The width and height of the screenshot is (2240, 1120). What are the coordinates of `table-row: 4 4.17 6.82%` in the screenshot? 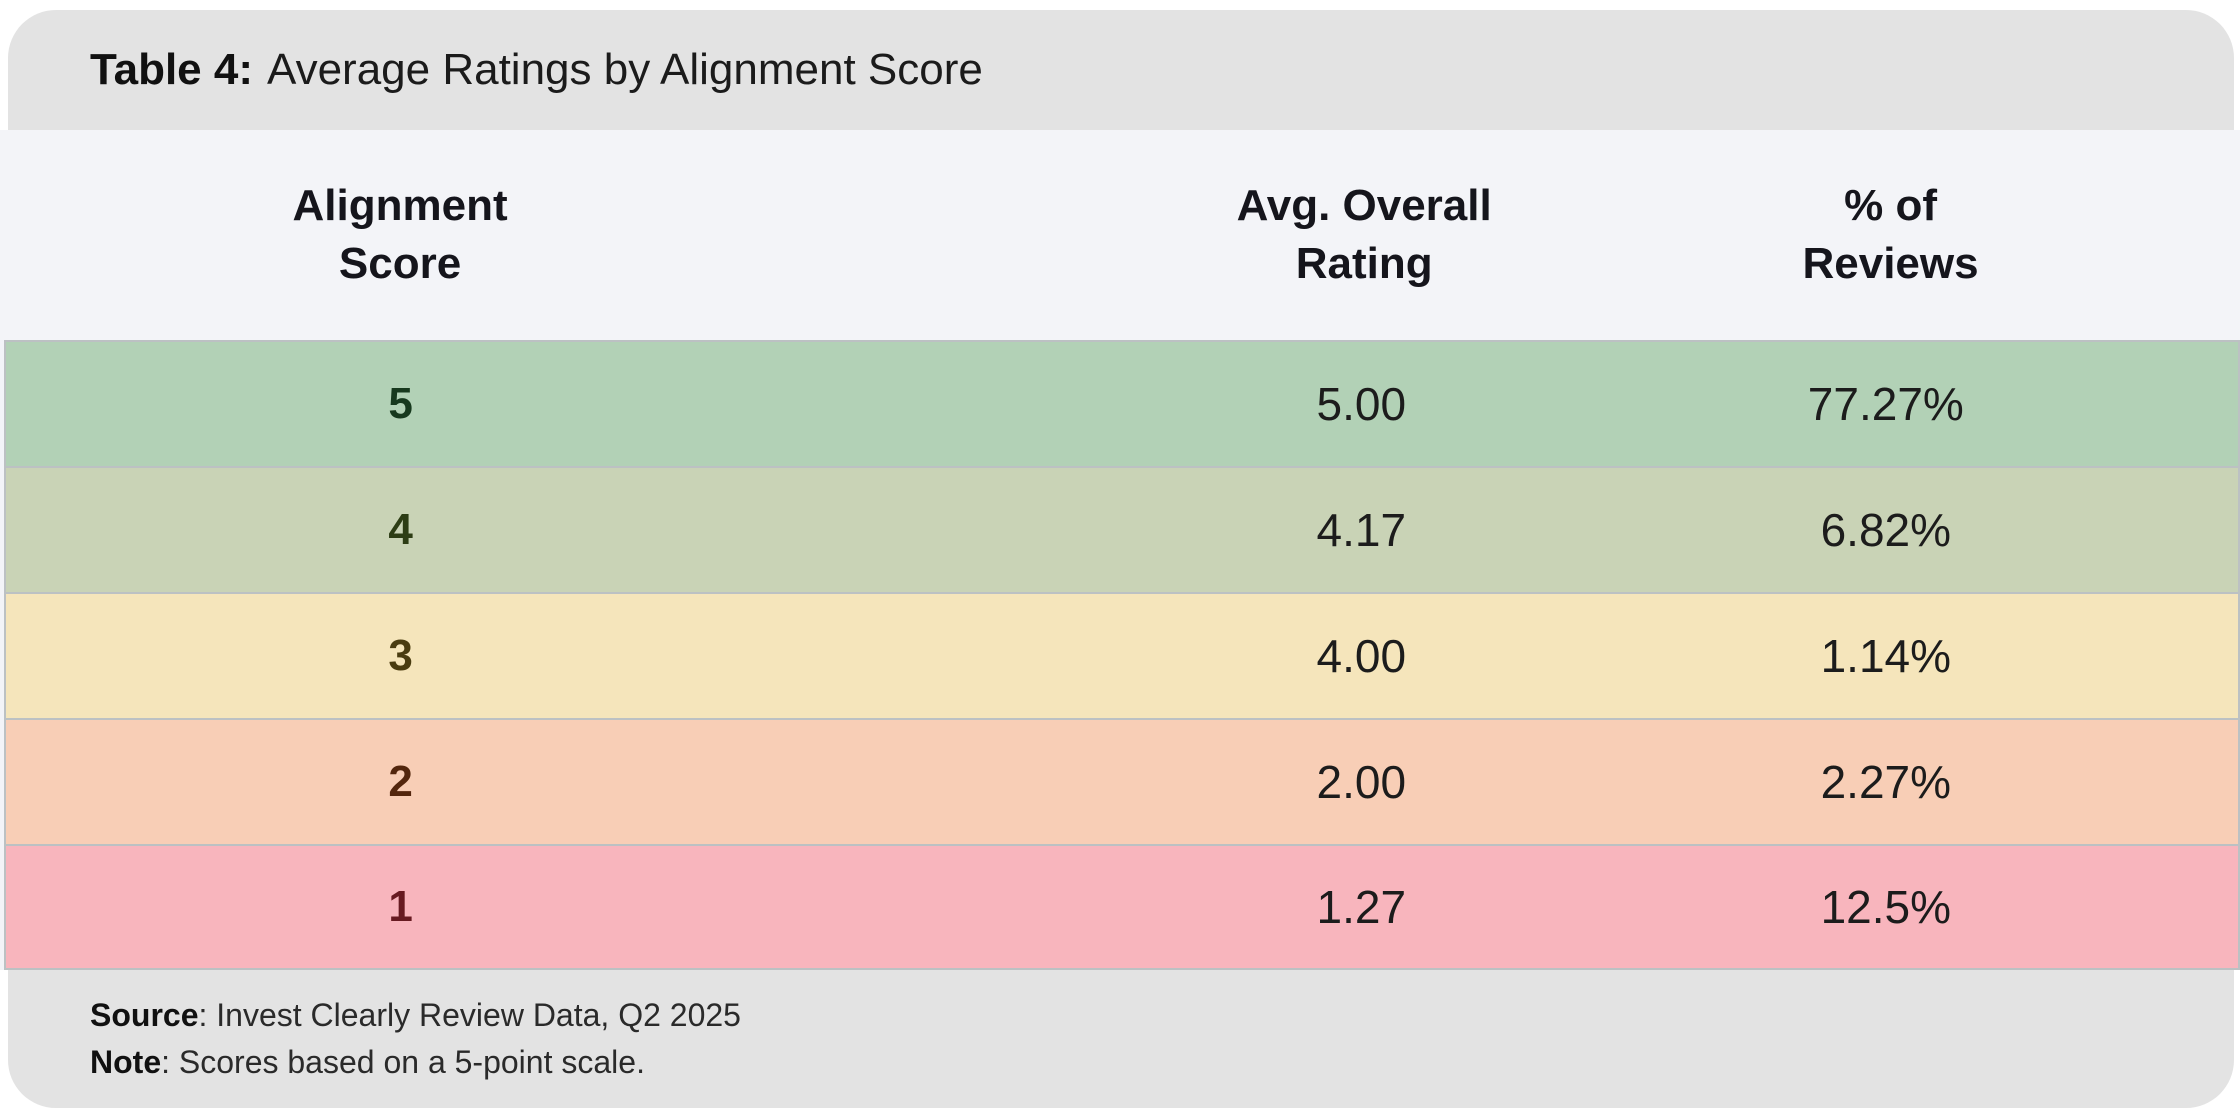 It's located at (1122, 529).